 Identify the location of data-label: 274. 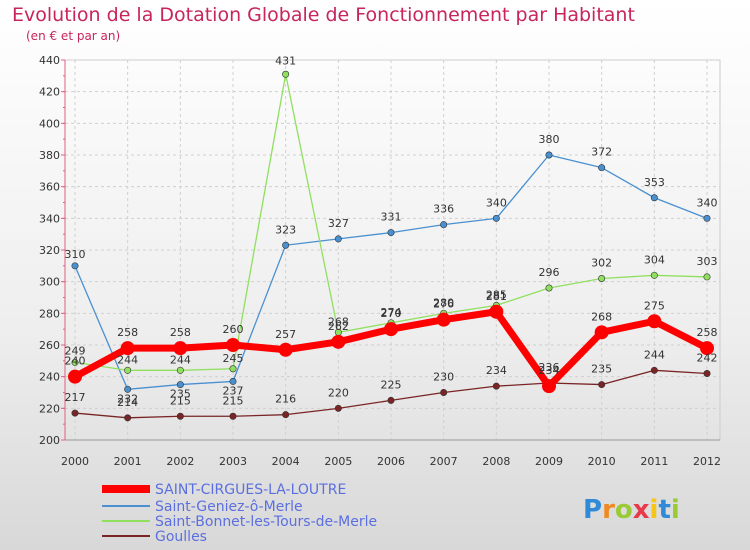
(391, 312).